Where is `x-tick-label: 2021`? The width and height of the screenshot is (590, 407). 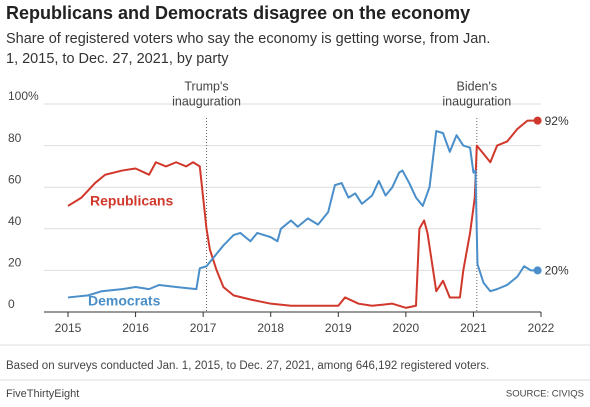 x-tick-label: 2021 is located at coordinates (473, 328).